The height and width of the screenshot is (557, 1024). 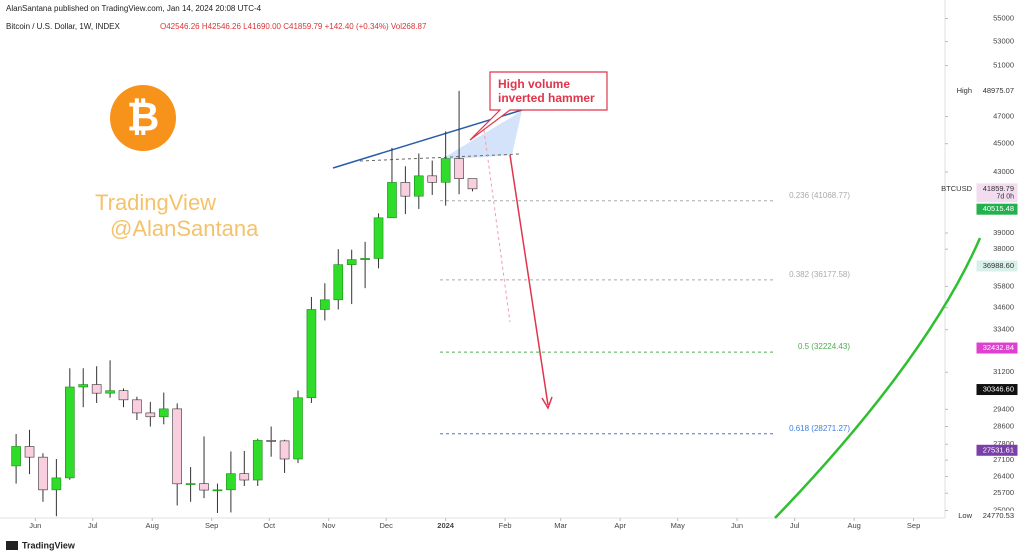 What do you see at coordinates (678, 525) in the screenshot?
I see `x-tick-label: May` at bounding box center [678, 525].